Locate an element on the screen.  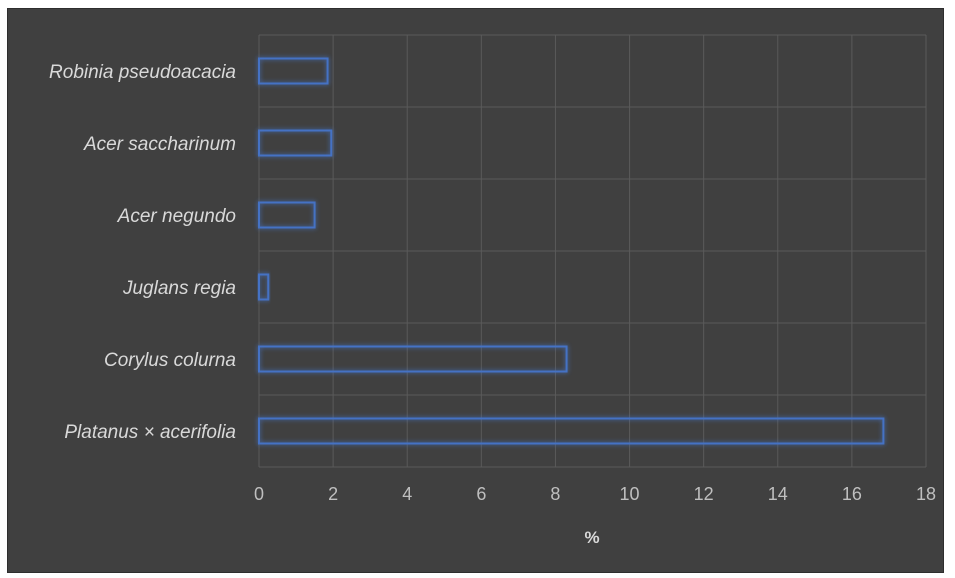
x-axis-title: % is located at coordinates (591, 537).